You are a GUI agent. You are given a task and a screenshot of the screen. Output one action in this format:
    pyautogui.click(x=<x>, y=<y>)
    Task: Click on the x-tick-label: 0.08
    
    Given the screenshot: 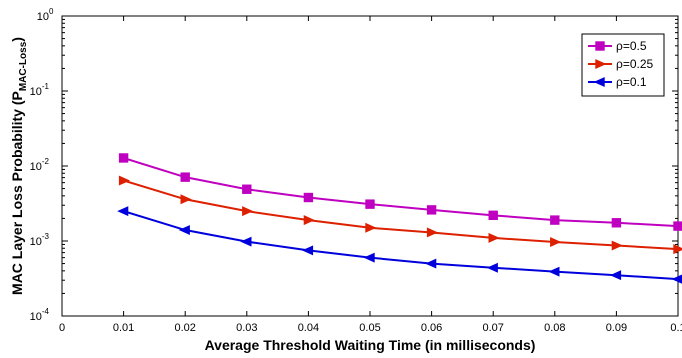 What is the action you would take?
    pyautogui.click(x=554, y=328)
    